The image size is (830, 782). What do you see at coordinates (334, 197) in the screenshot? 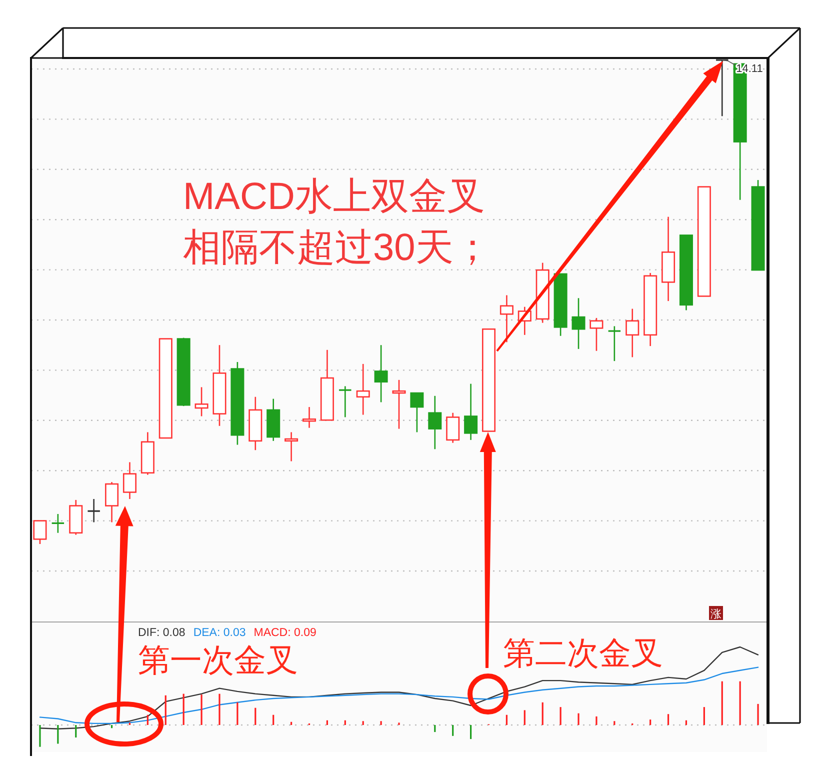
I see `annotation: MACD水上双金叉` at bounding box center [334, 197].